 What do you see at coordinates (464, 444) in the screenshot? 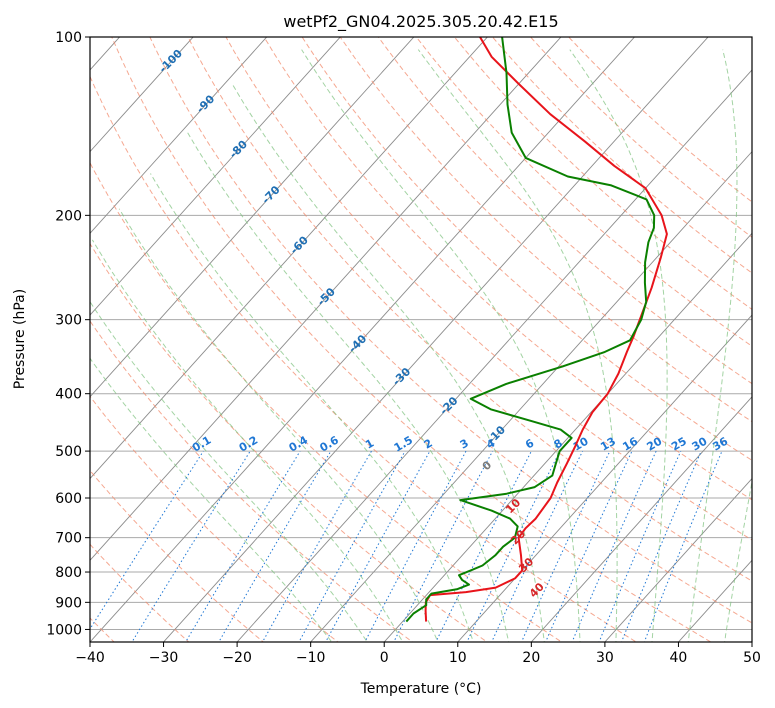
I see `mixing-ratio-label: 3` at bounding box center [464, 444].